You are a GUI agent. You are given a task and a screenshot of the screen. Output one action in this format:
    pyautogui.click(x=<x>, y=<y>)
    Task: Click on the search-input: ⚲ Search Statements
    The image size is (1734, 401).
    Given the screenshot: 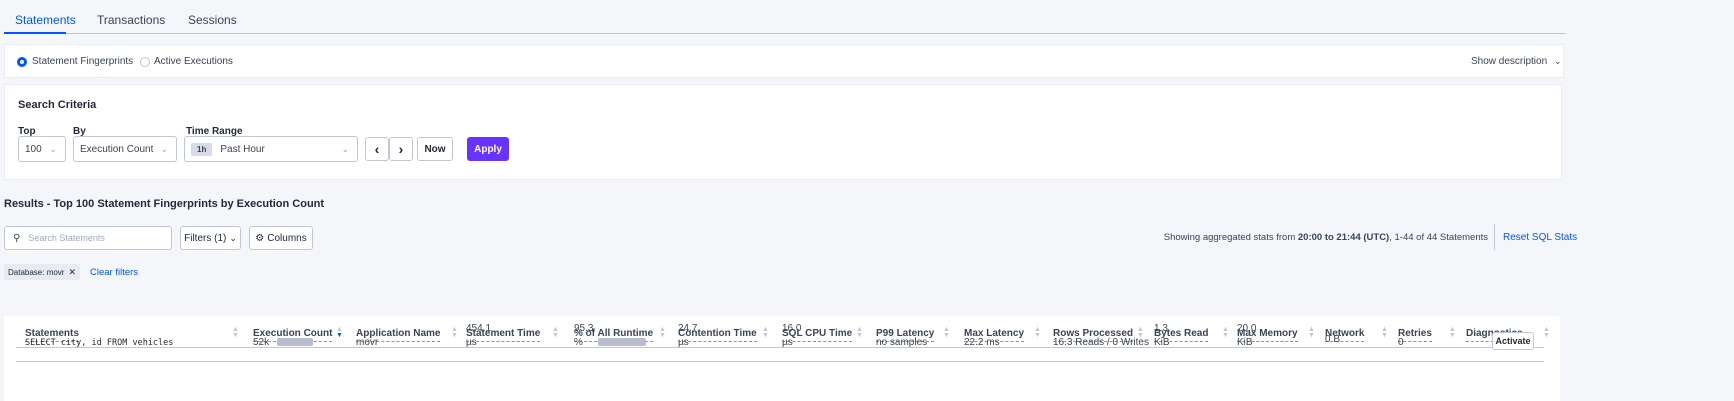 What is the action you would take?
    pyautogui.click(x=88, y=238)
    